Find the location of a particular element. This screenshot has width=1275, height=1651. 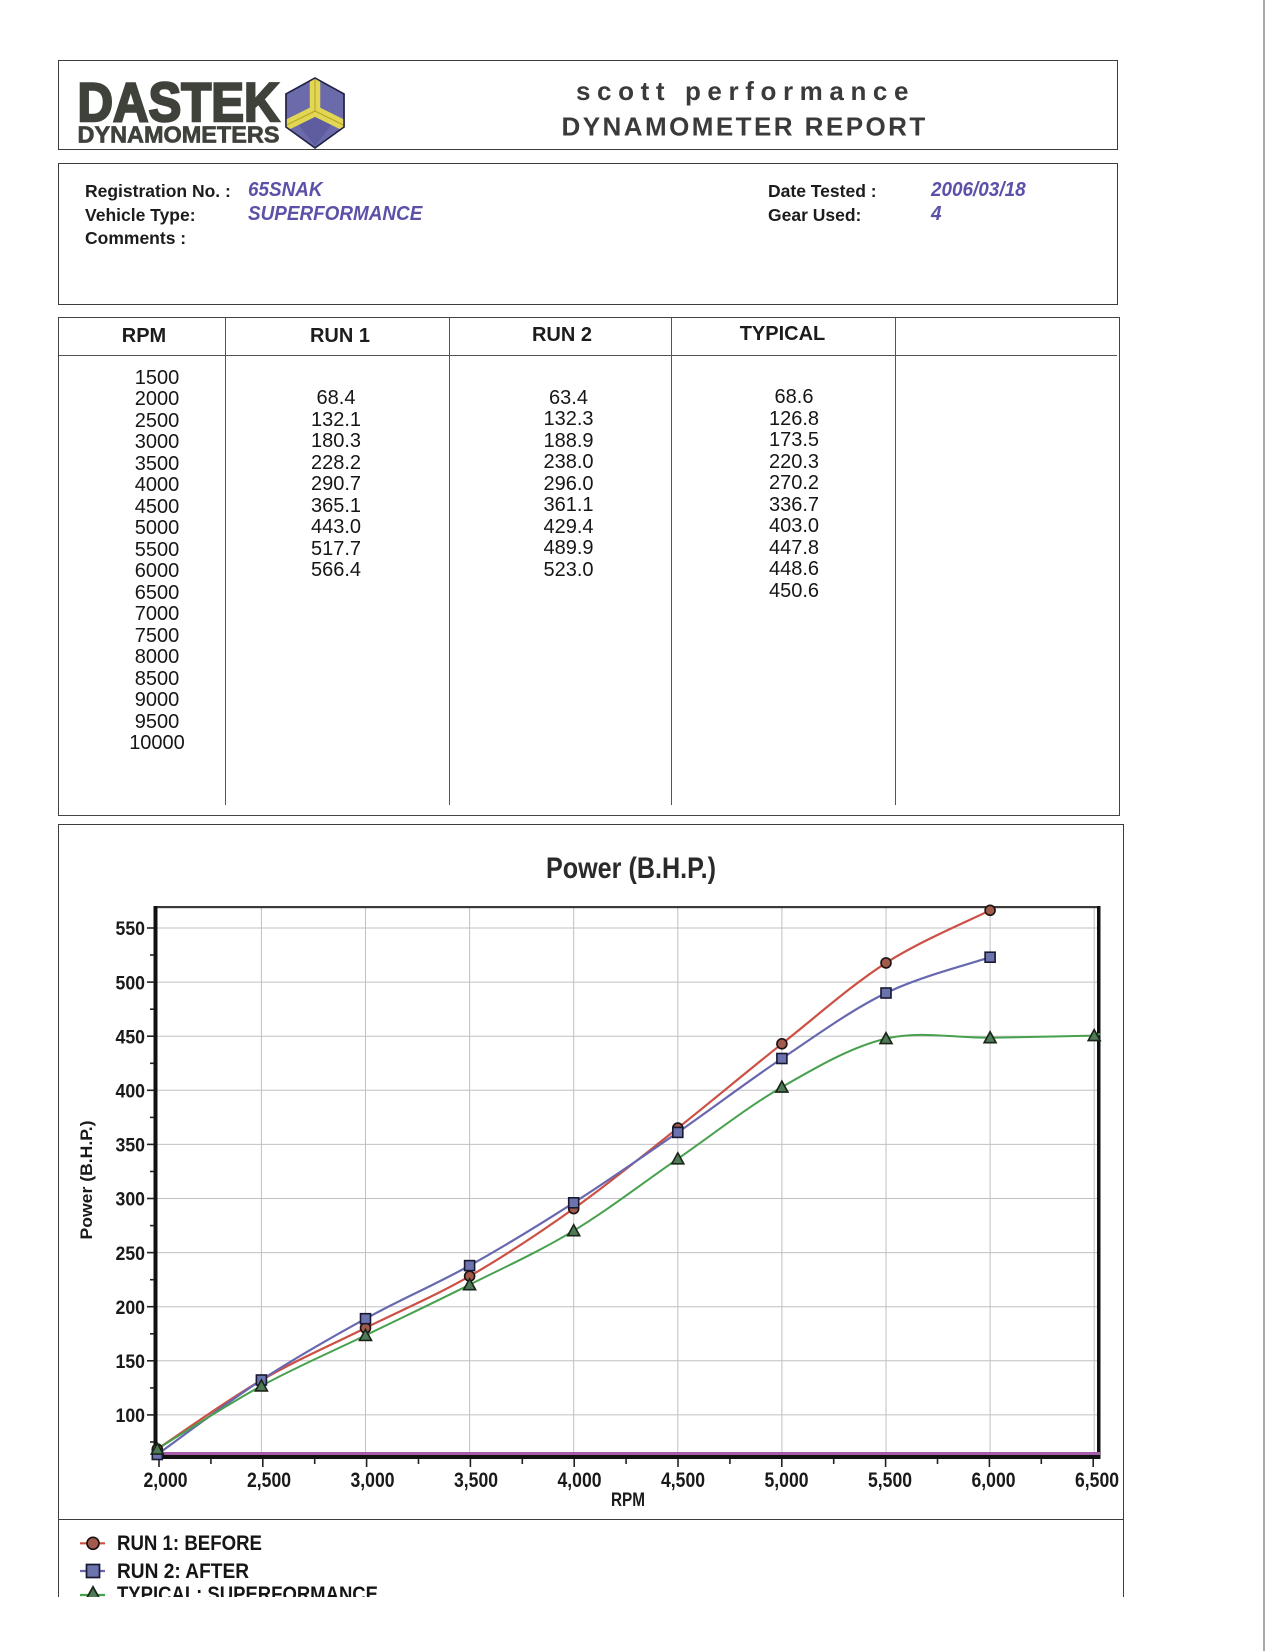

svg-text: 350 is located at coordinates (131, 1146).